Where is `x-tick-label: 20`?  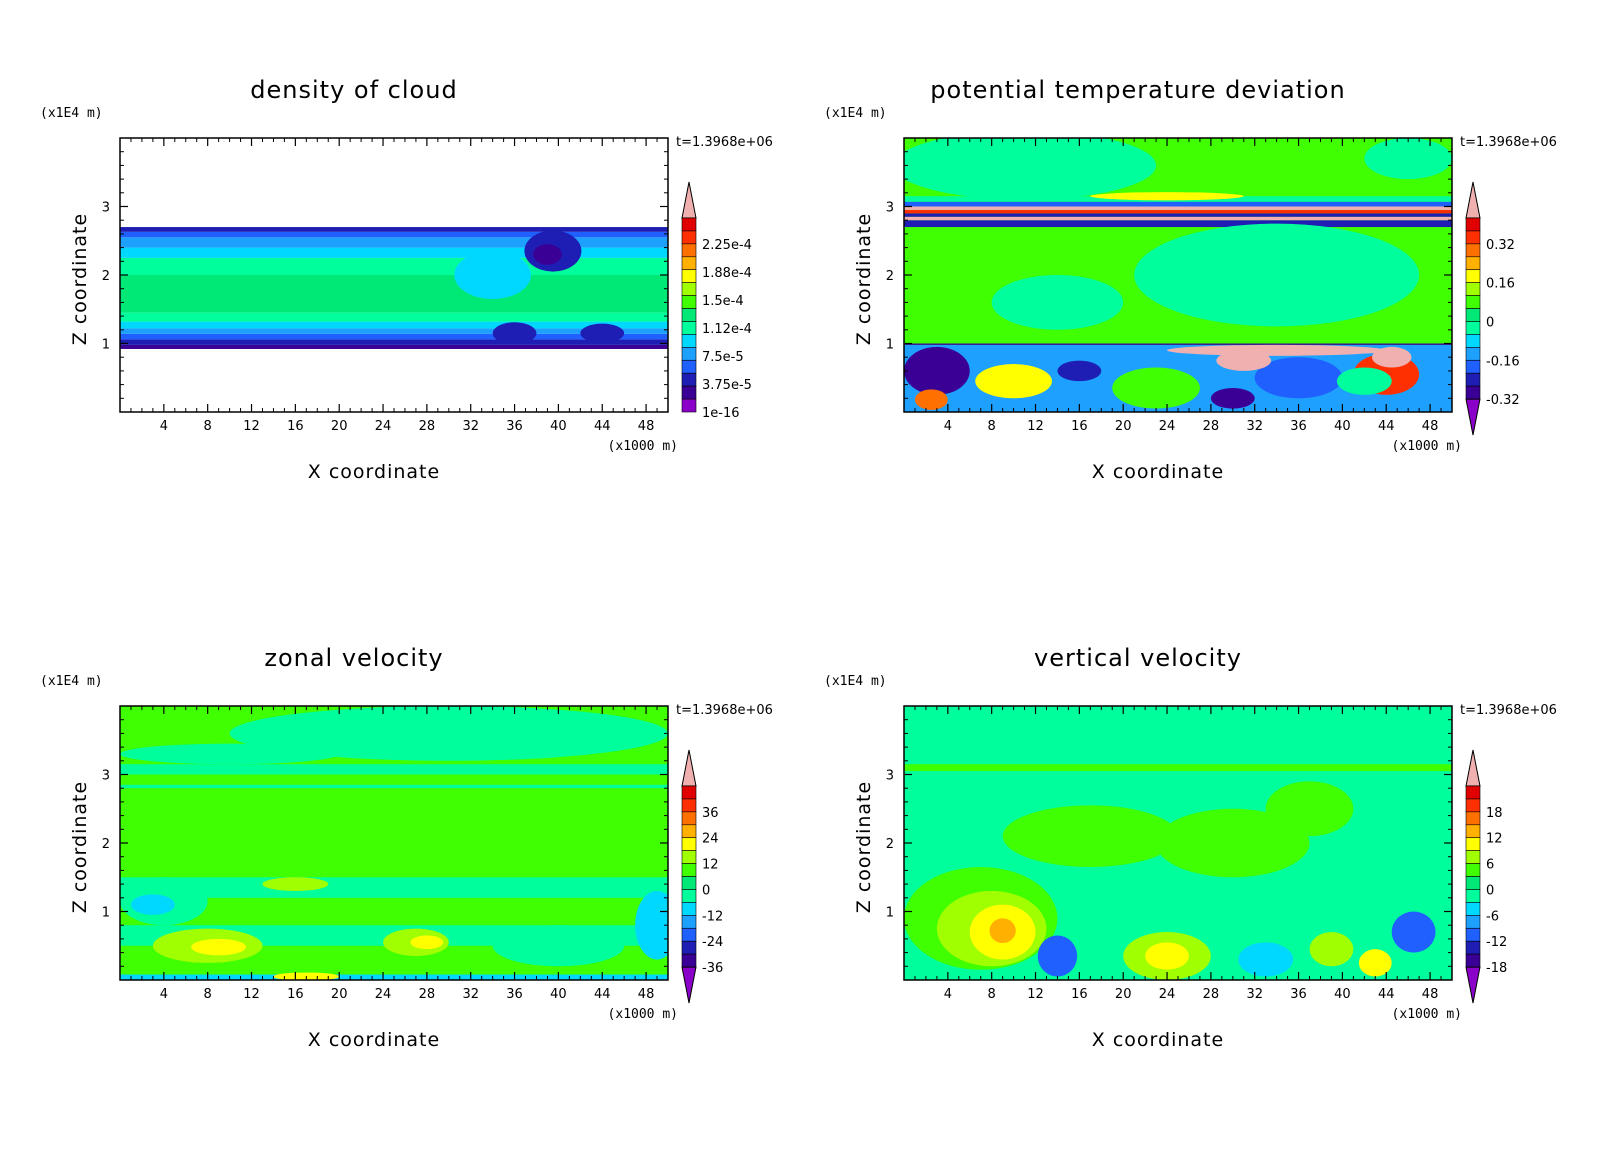 x-tick-label: 20 is located at coordinates (1123, 426).